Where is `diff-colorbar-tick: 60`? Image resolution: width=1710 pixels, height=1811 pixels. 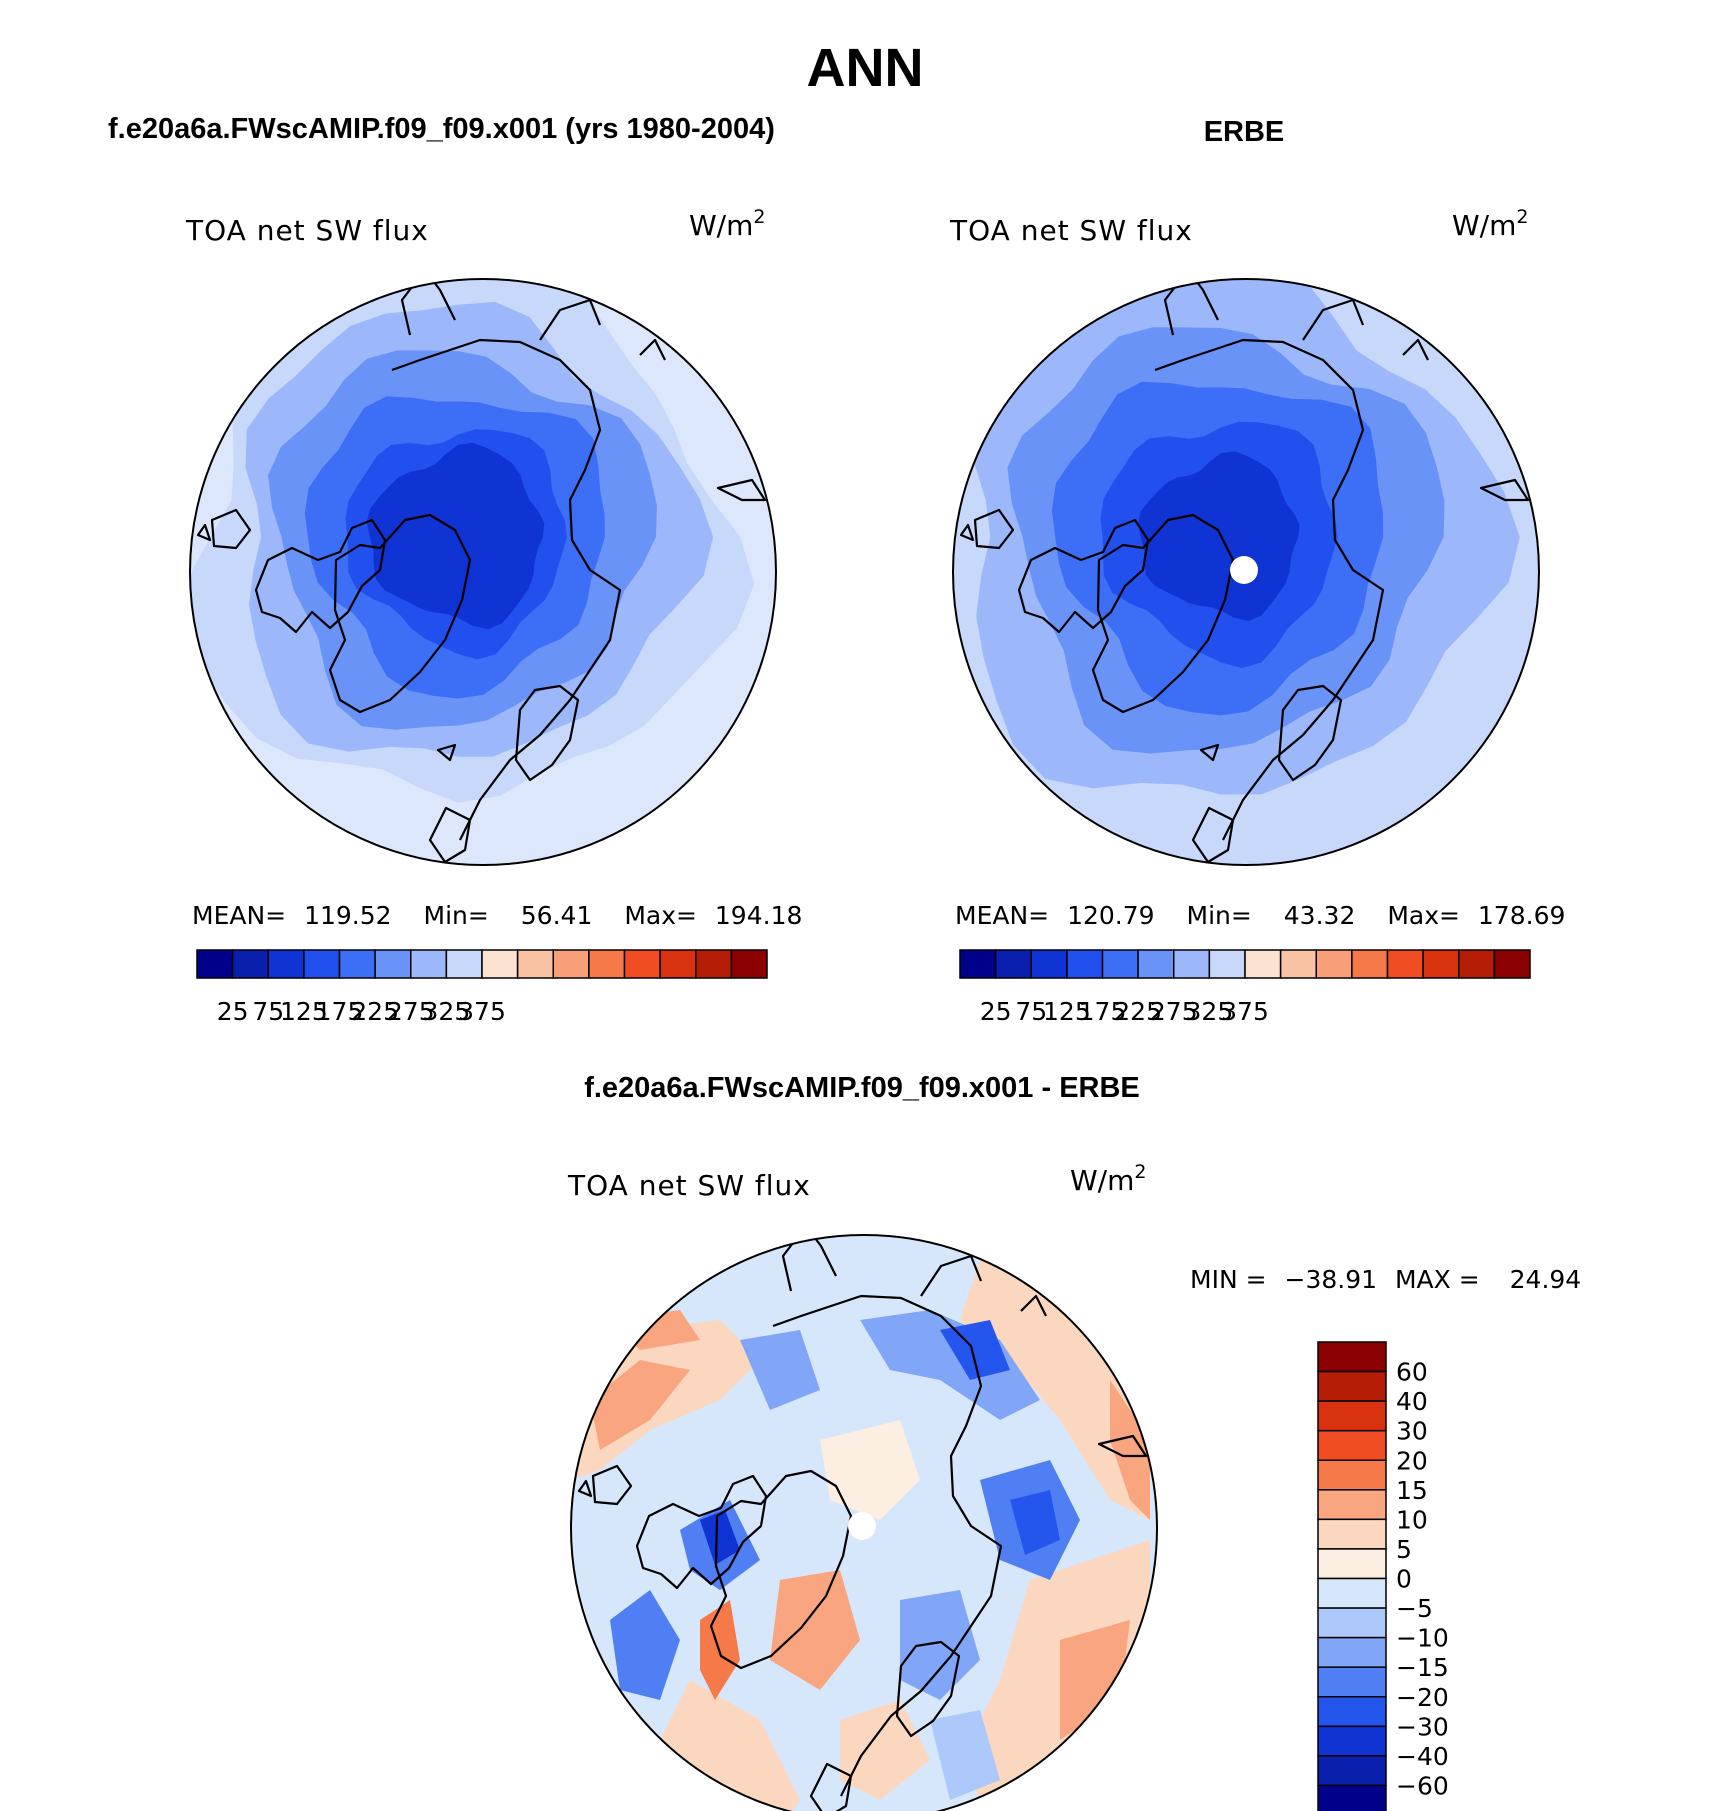
diff-colorbar-tick: 60 is located at coordinates (1412, 1372).